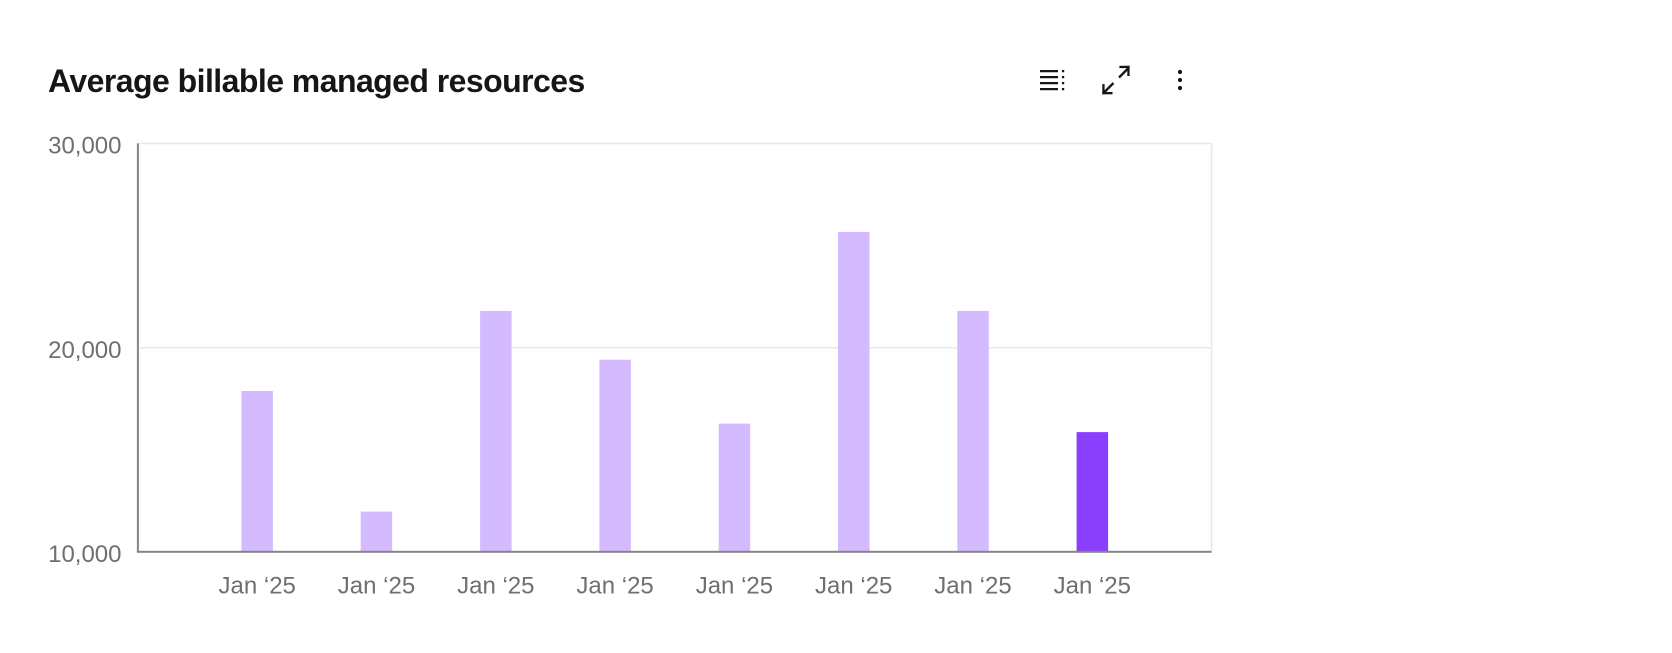 This screenshot has width=1672, height=653. I want to click on svg-text: 30,000, so click(84, 146).